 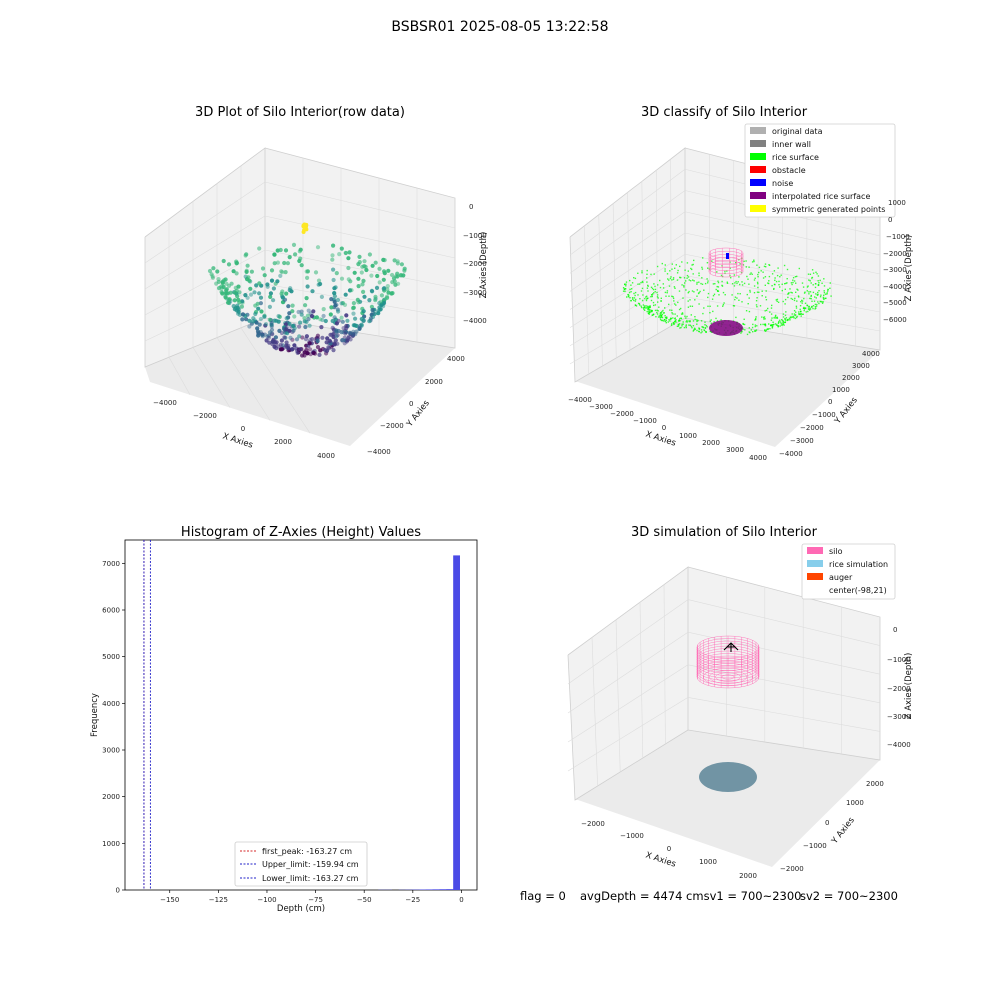 I want to click on classify-floor-pane, so click(x=727, y=382).